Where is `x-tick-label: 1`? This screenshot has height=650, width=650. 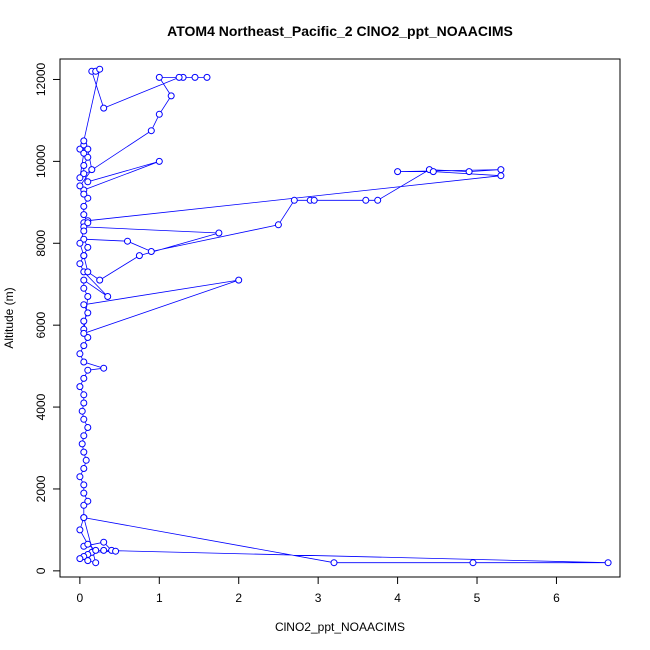 x-tick-label: 1 is located at coordinates (159, 598).